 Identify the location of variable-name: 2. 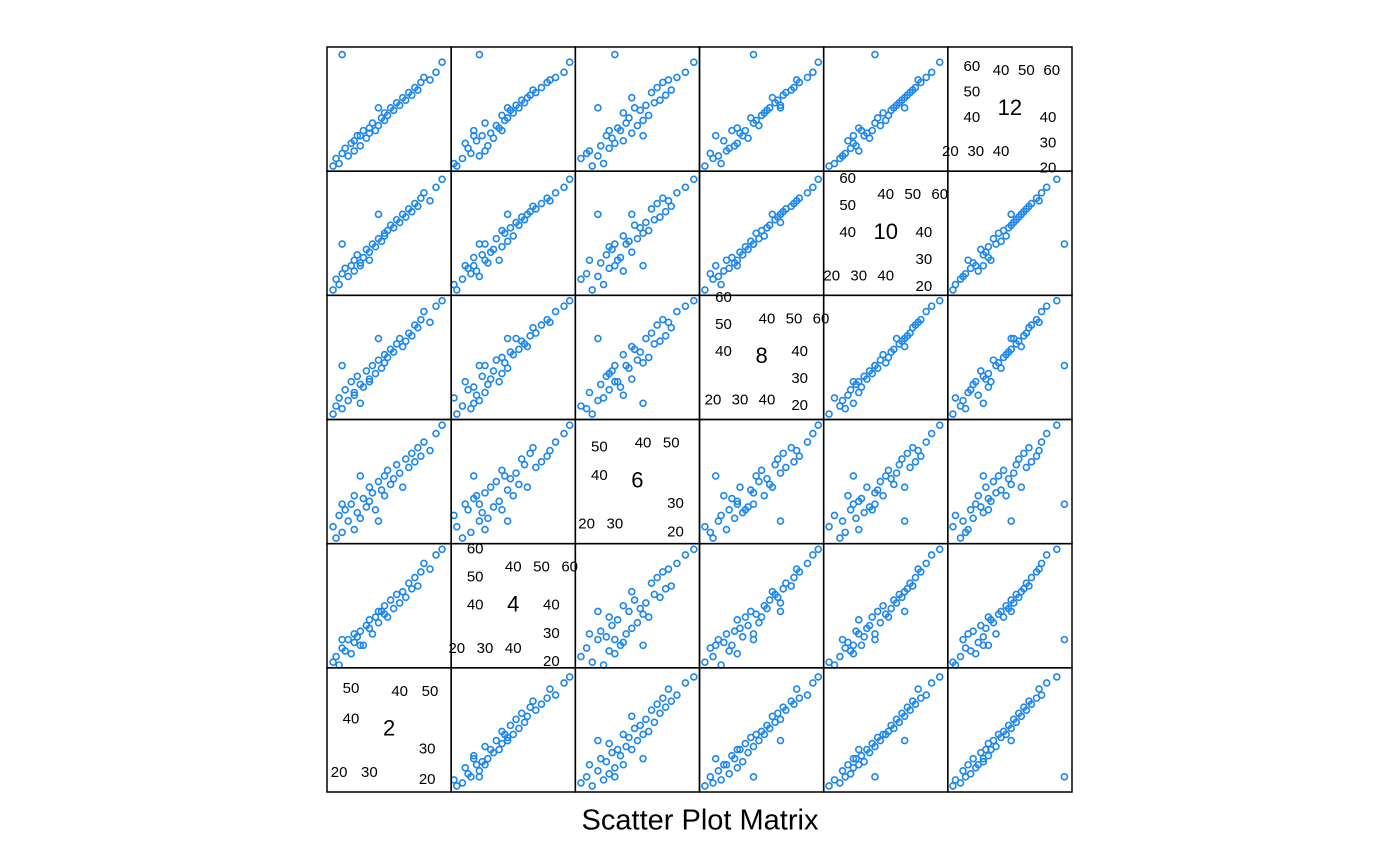
(389, 728).